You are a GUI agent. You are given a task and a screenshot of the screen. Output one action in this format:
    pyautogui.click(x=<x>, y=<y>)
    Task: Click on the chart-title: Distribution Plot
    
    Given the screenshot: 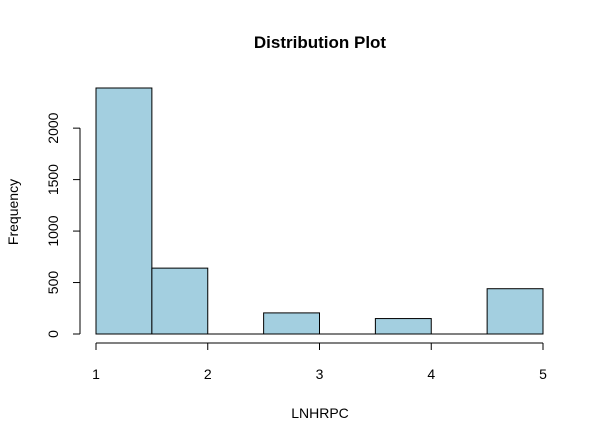 What is the action you would take?
    pyautogui.click(x=320, y=42)
    